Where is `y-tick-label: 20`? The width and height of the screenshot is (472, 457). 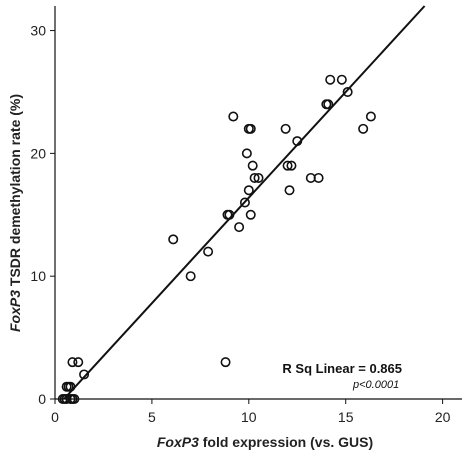 y-tick-label: 20 is located at coordinates (38, 153).